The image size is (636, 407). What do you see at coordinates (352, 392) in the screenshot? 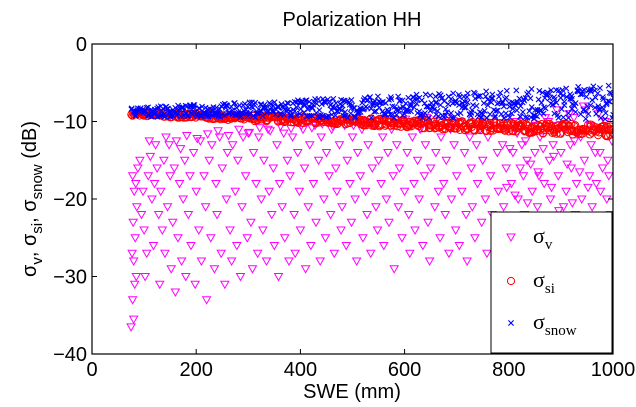
I see `x-axis-label: SWE (mm)` at bounding box center [352, 392].